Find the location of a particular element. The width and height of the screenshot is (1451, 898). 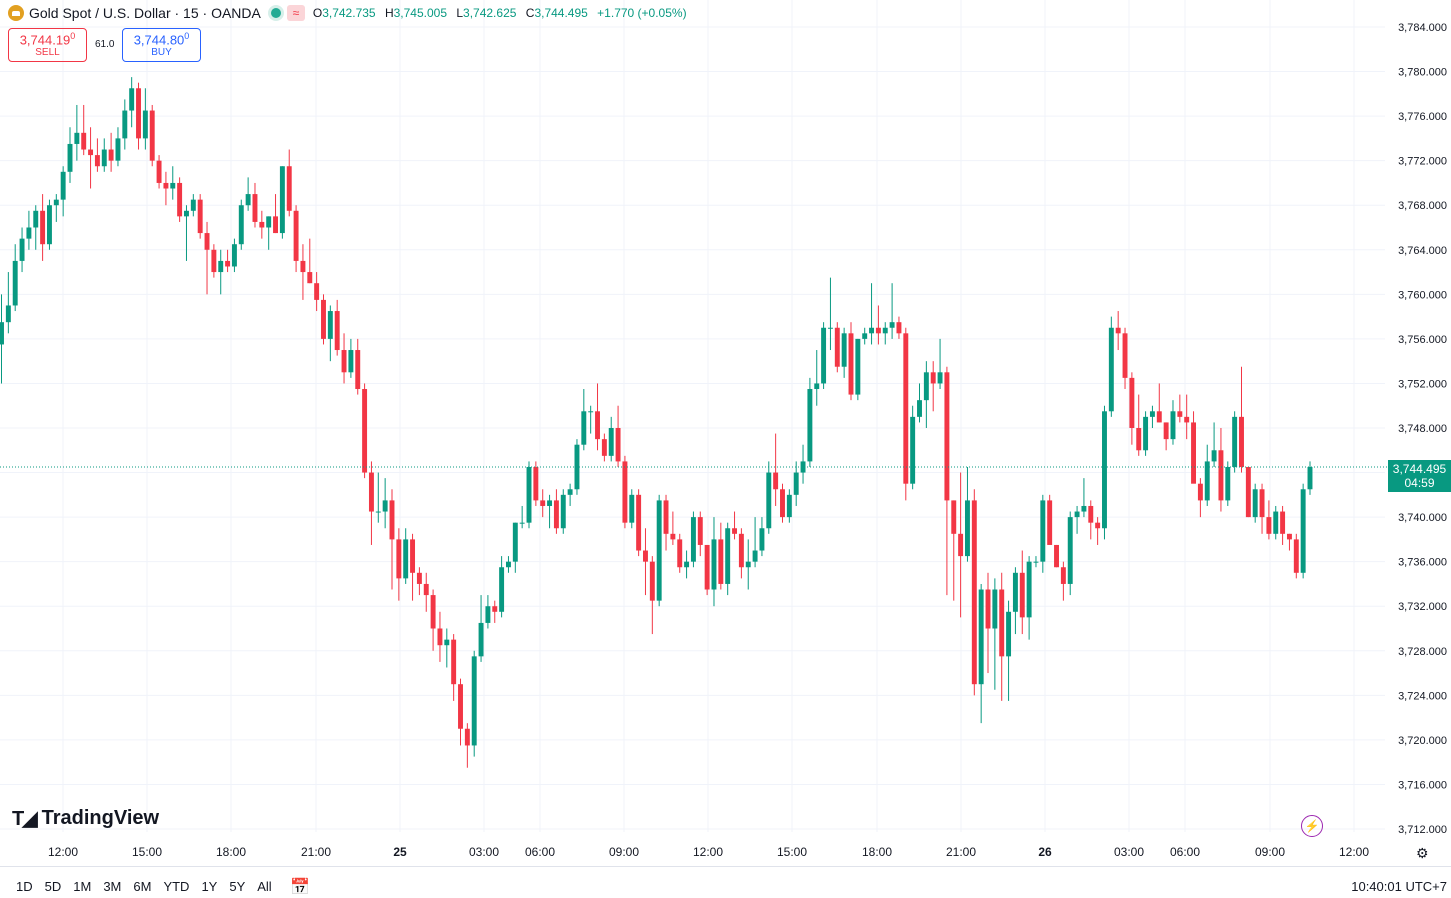

sell-button: 3,744.190 SELL is located at coordinates (47, 45).